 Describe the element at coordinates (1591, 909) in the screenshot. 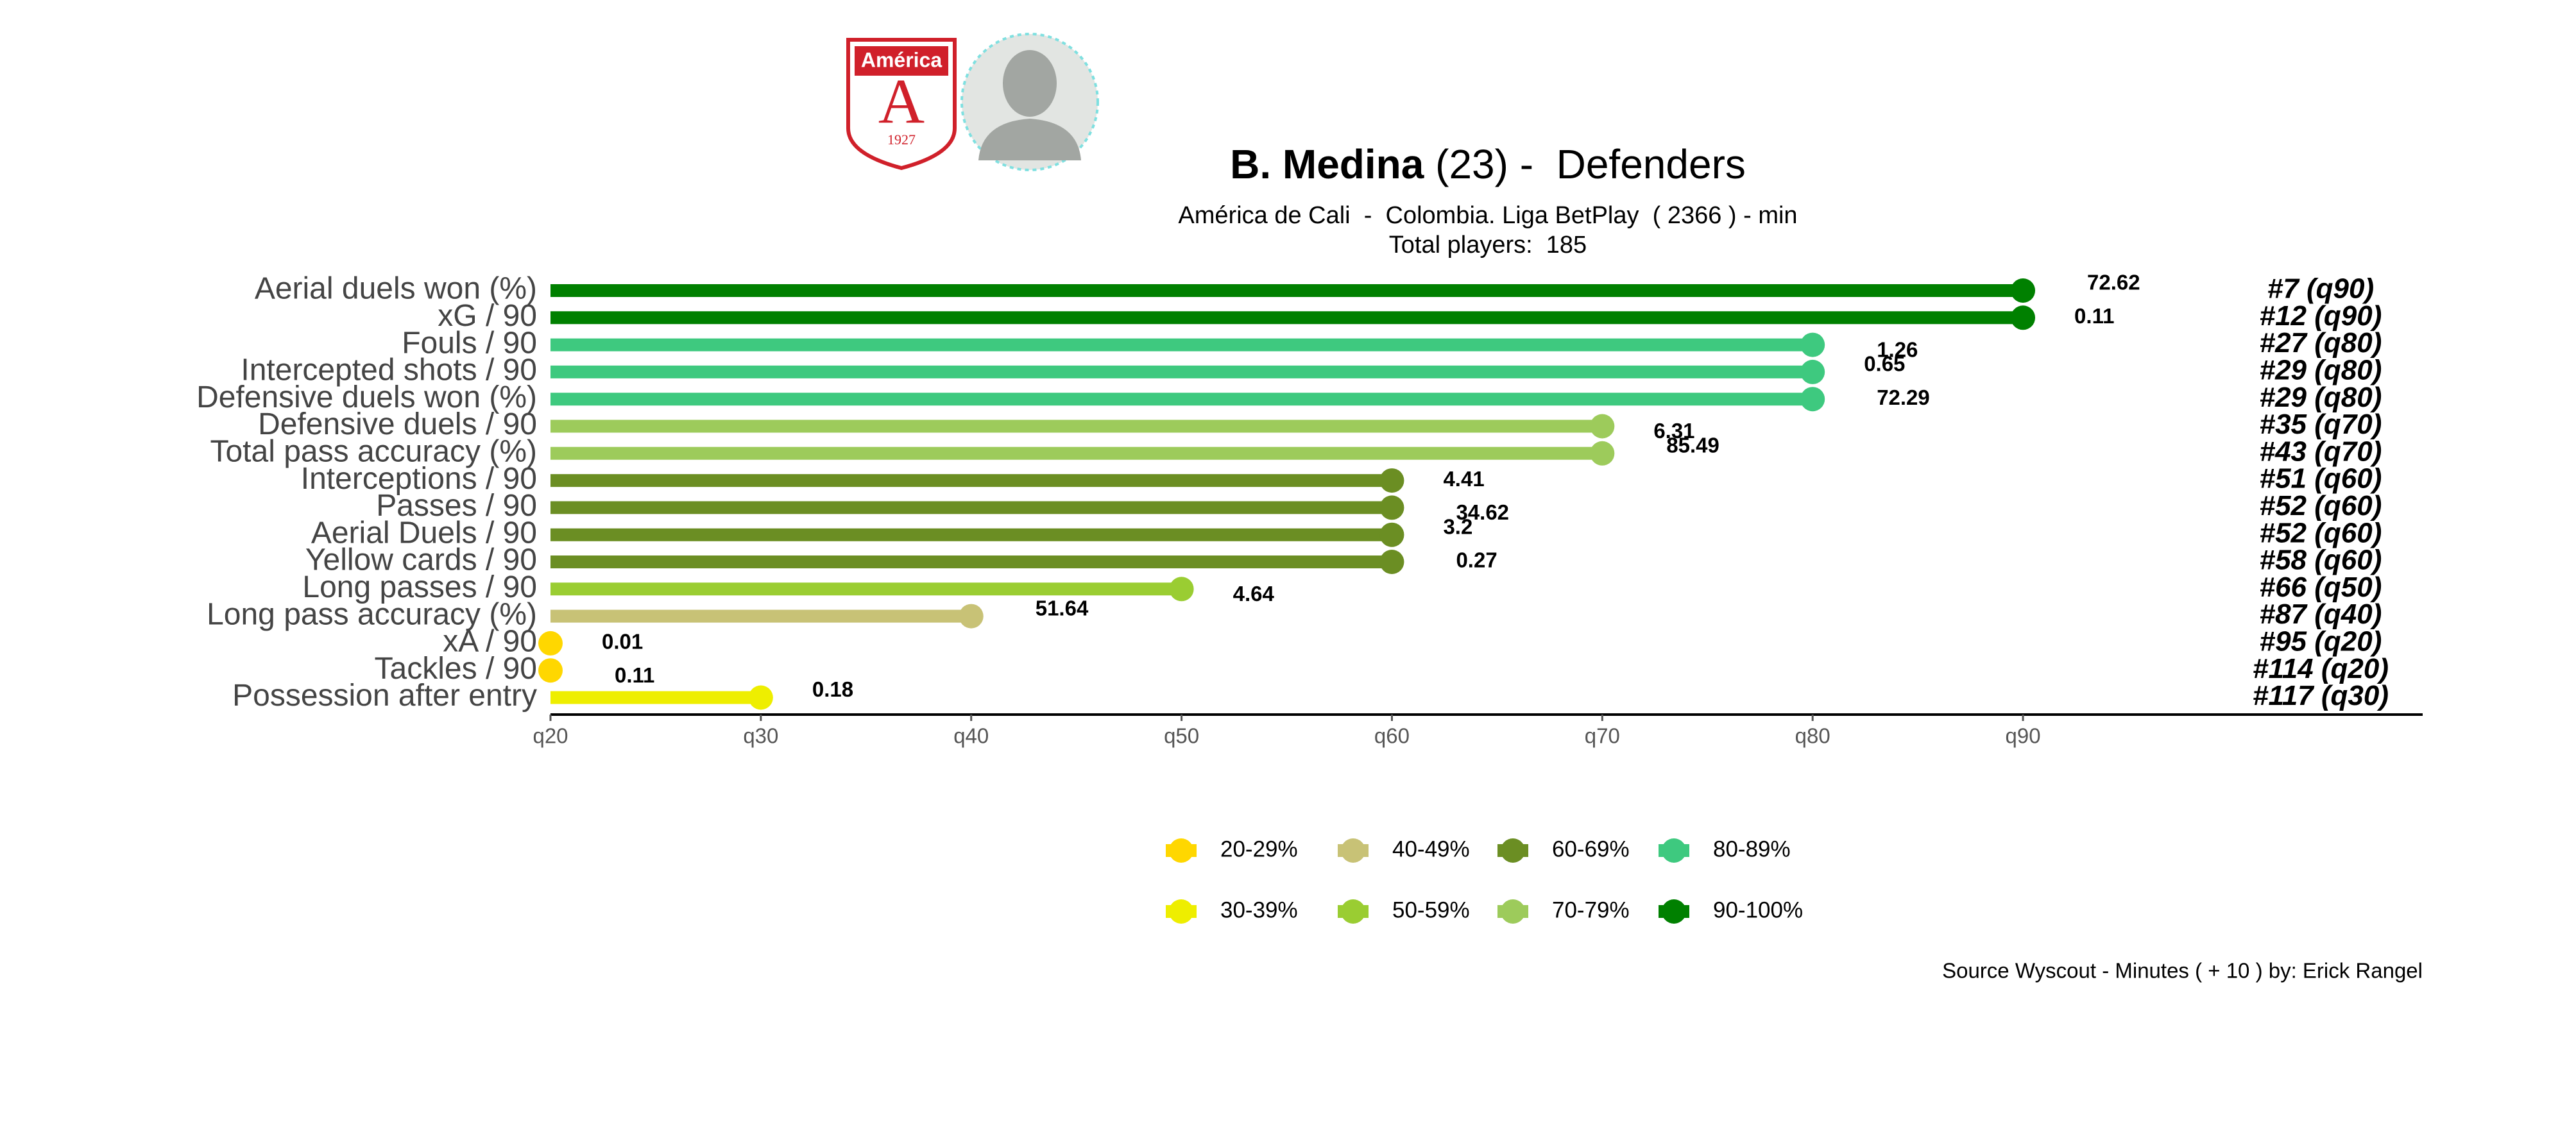

I see `legend-label: 70-79%` at that location.